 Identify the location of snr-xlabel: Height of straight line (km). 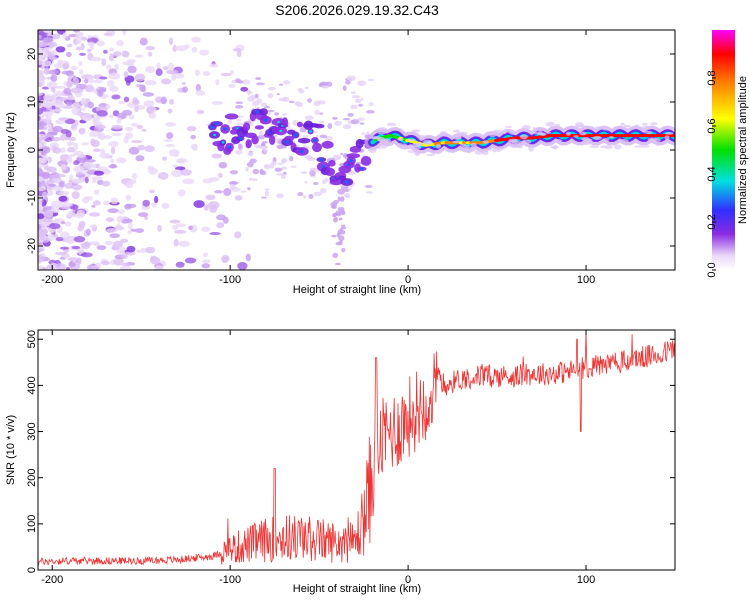
(357, 589).